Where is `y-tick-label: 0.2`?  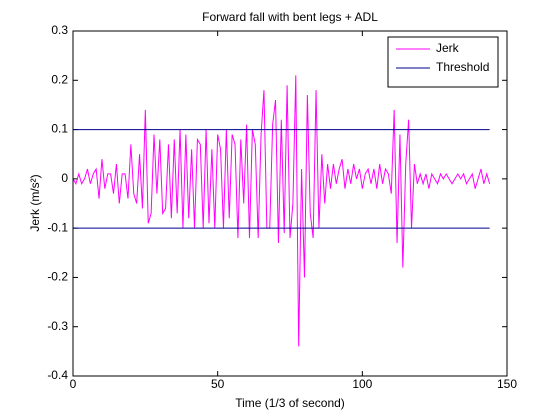 y-tick-label: 0.2 is located at coordinates (59, 79).